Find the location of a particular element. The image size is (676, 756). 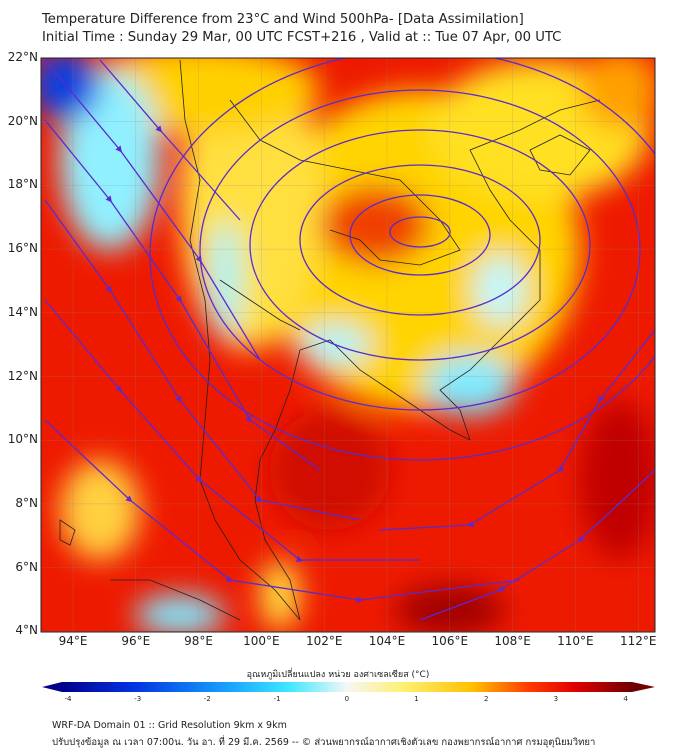

lat-label: 20°N is located at coordinates (22, 120).